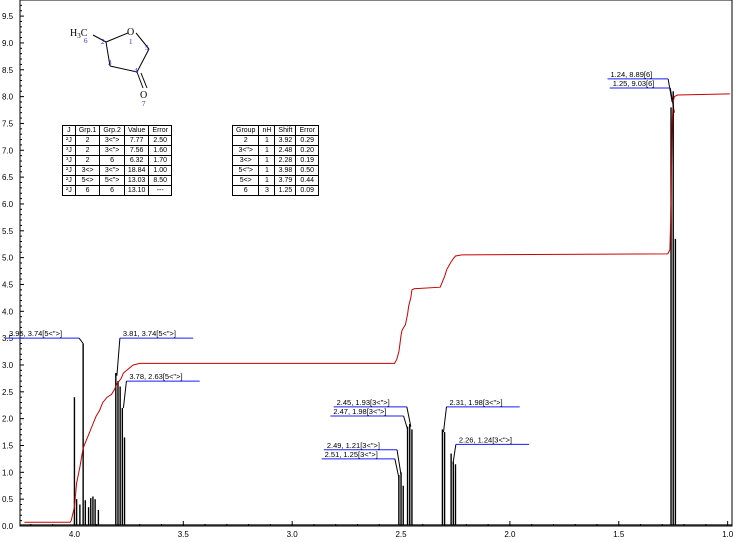 The image size is (735, 542). I want to click on y-tick-label: 2.5, so click(8, 392).